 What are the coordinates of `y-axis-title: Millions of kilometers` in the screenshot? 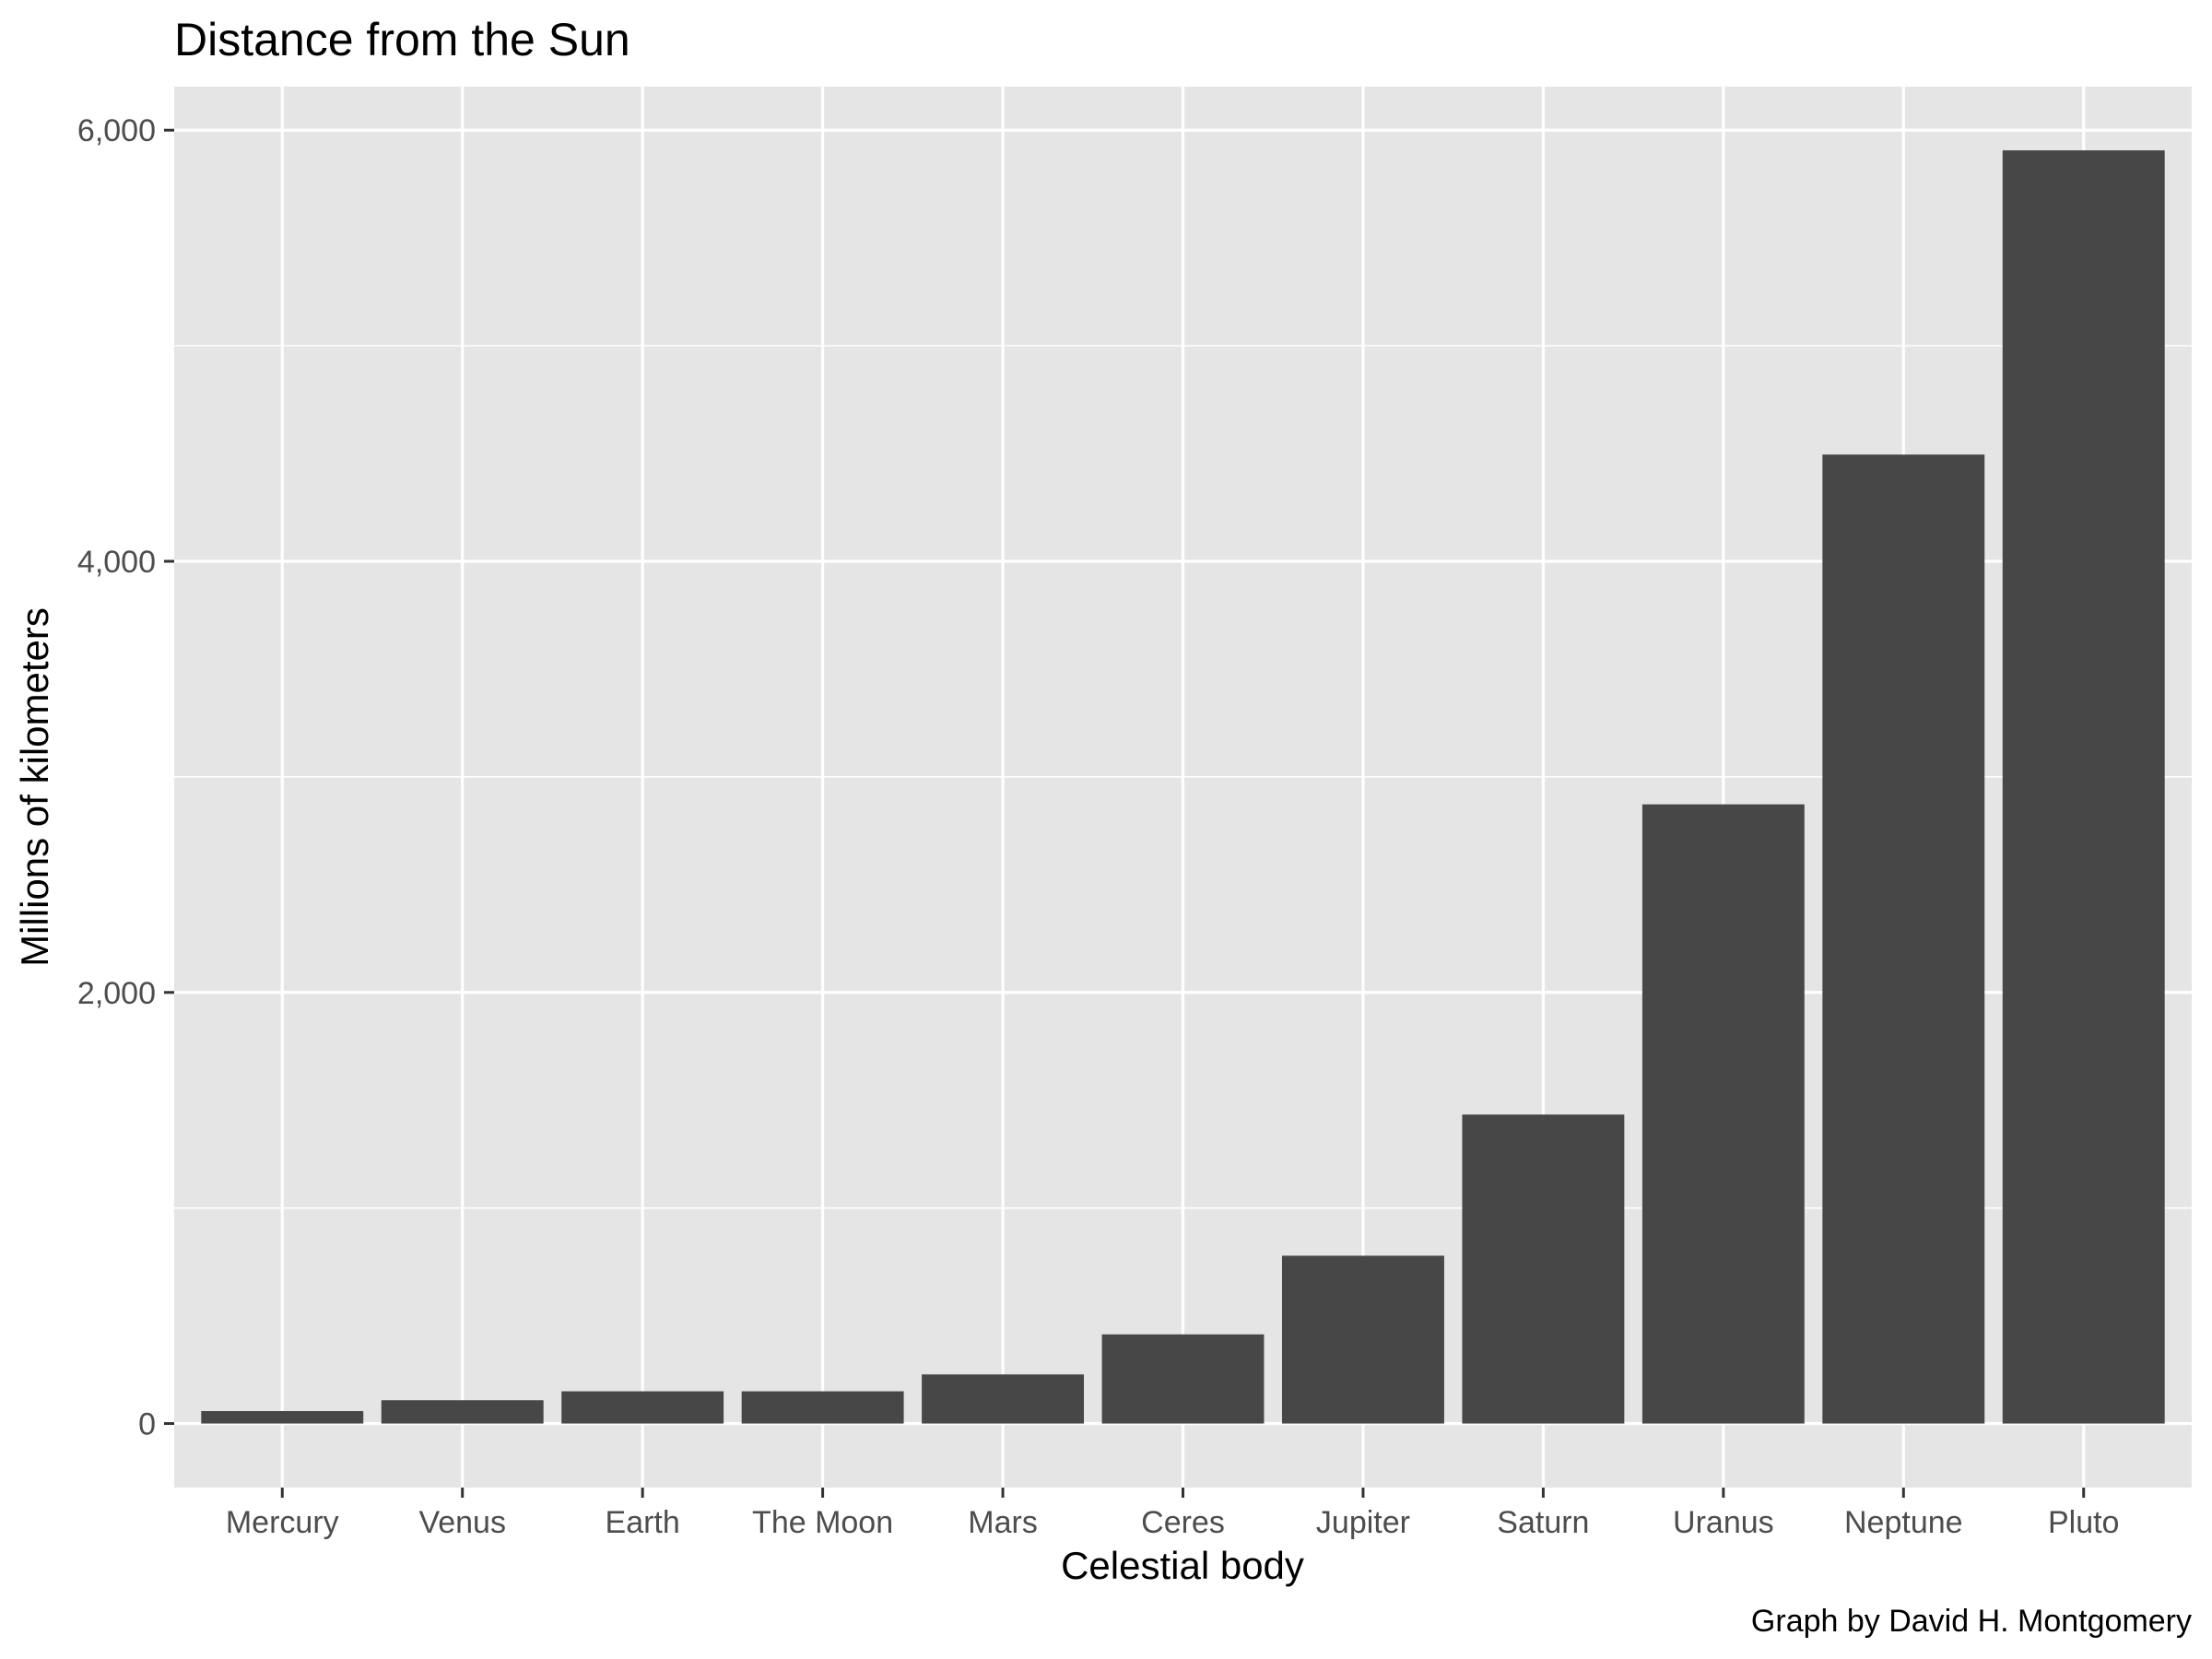 It's located at (34, 787).